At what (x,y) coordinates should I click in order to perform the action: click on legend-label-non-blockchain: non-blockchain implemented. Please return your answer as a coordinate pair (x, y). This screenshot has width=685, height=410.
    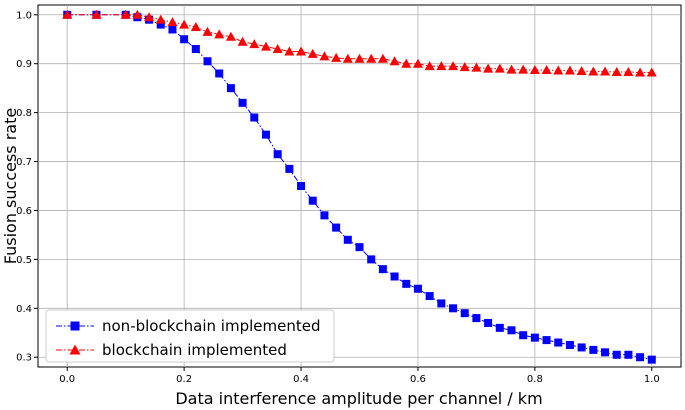
    Looking at the image, I should click on (211, 326).